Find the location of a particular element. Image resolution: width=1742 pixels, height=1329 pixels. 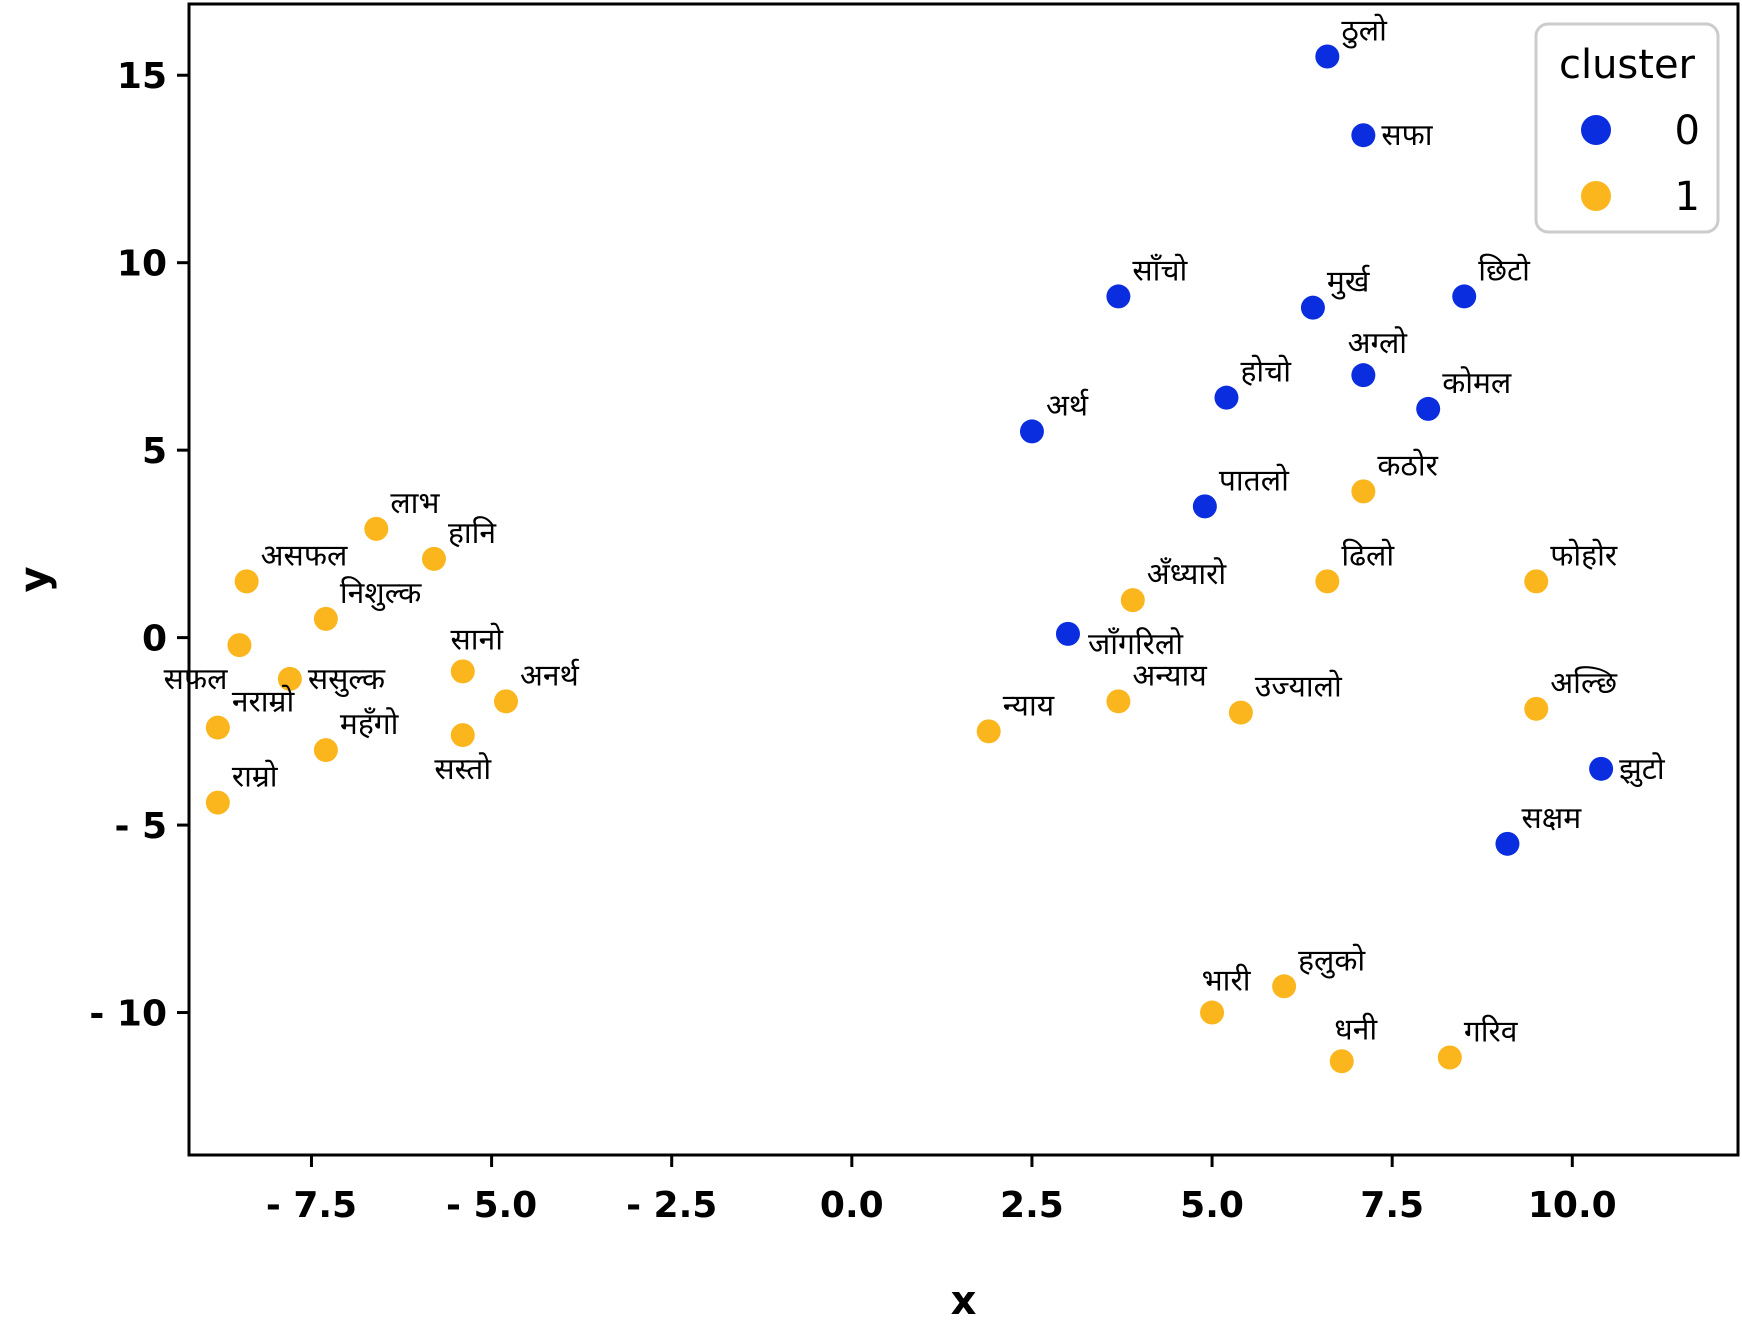

y-tick-label: 10 is located at coordinates (142, 264).